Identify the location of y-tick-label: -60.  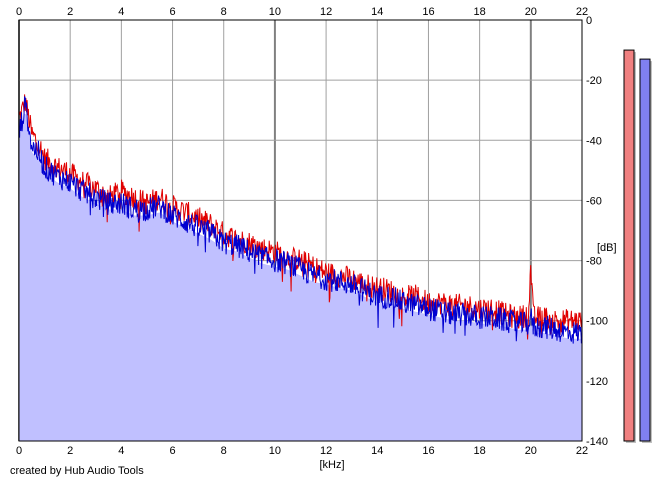
(594, 201).